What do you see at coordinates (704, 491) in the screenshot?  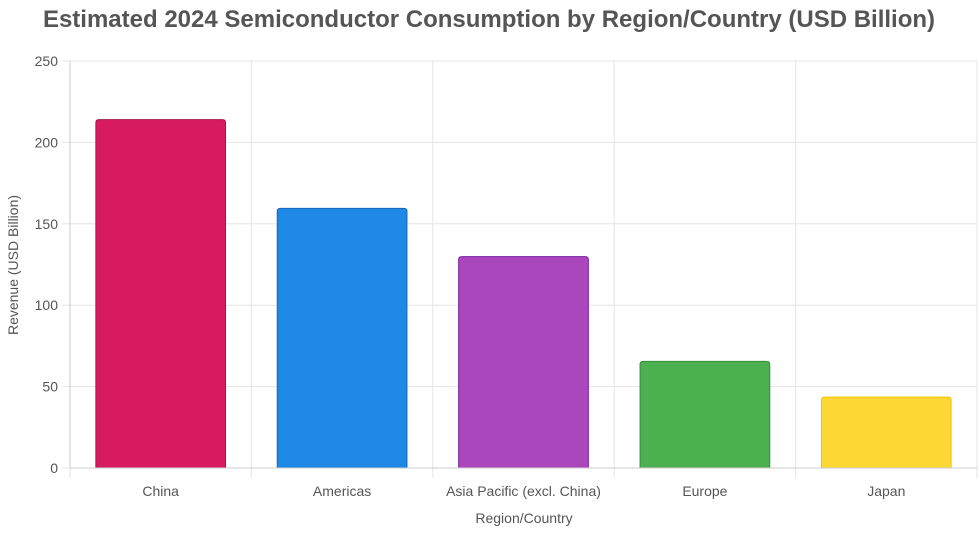 I see `x-tick-label: Europe` at bounding box center [704, 491].